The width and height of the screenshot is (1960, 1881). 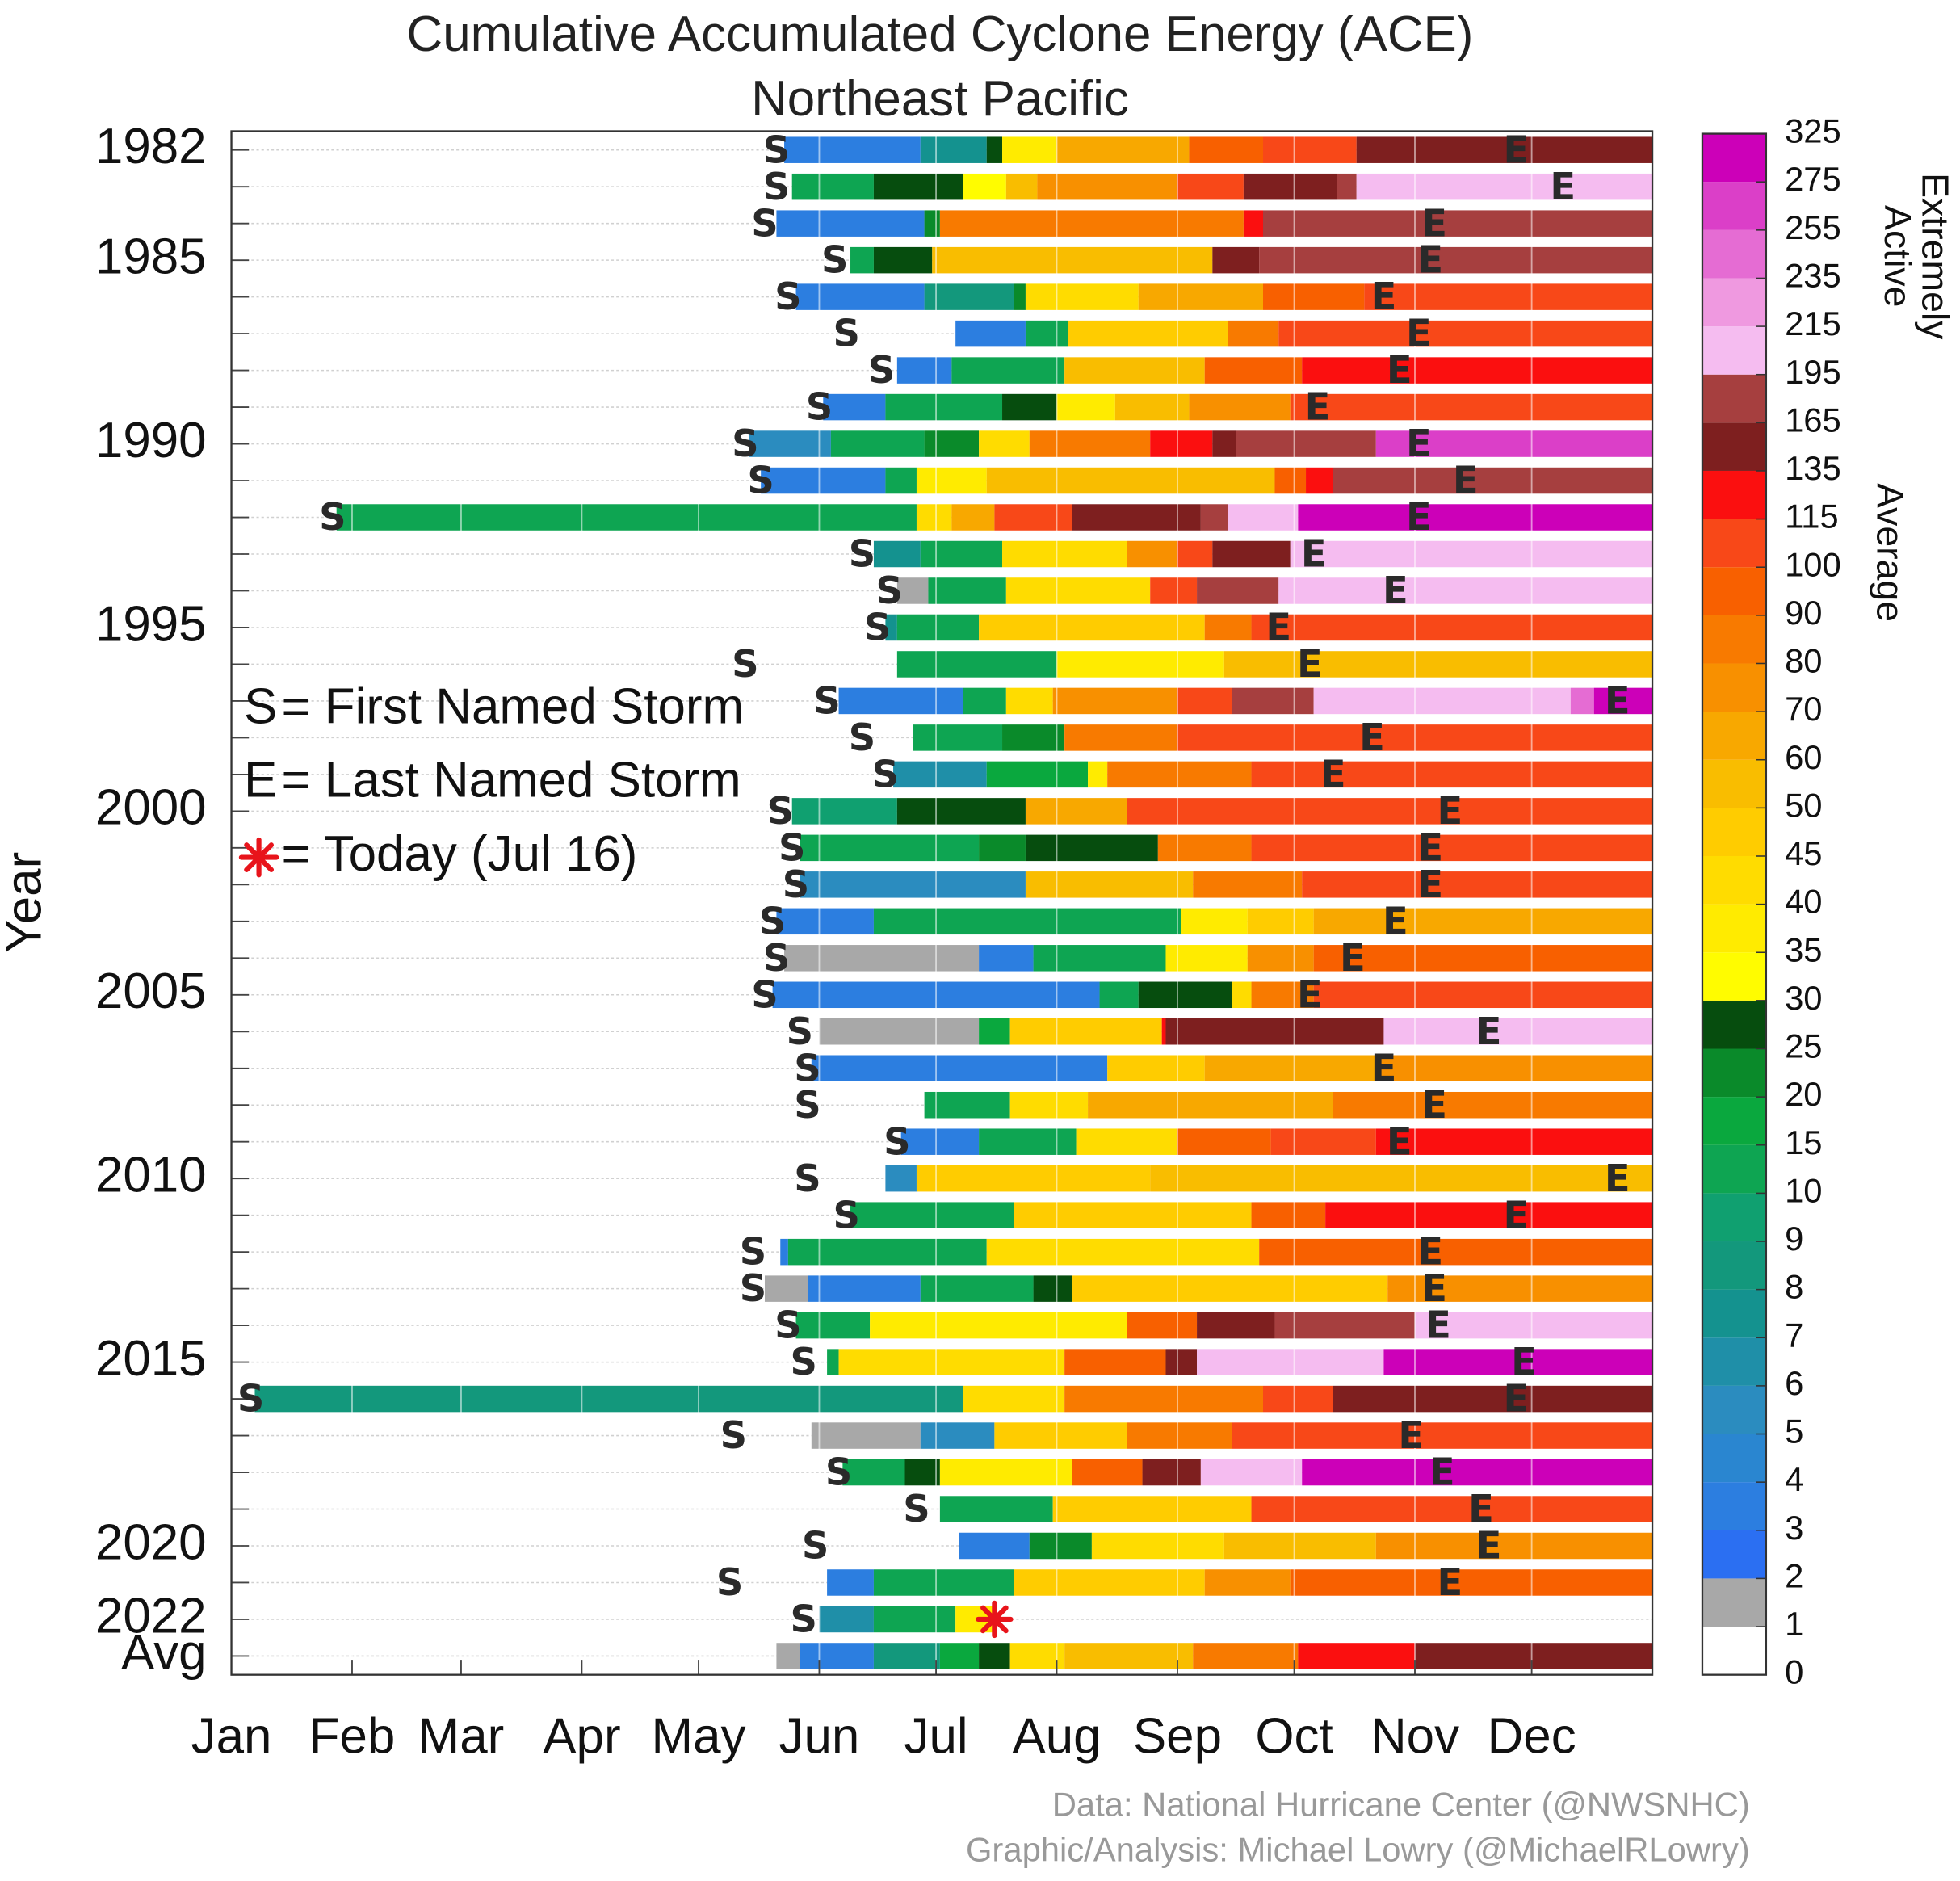 What do you see at coordinates (1898, 256) in the screenshot?
I see `colorbar-side-label: Active` at bounding box center [1898, 256].